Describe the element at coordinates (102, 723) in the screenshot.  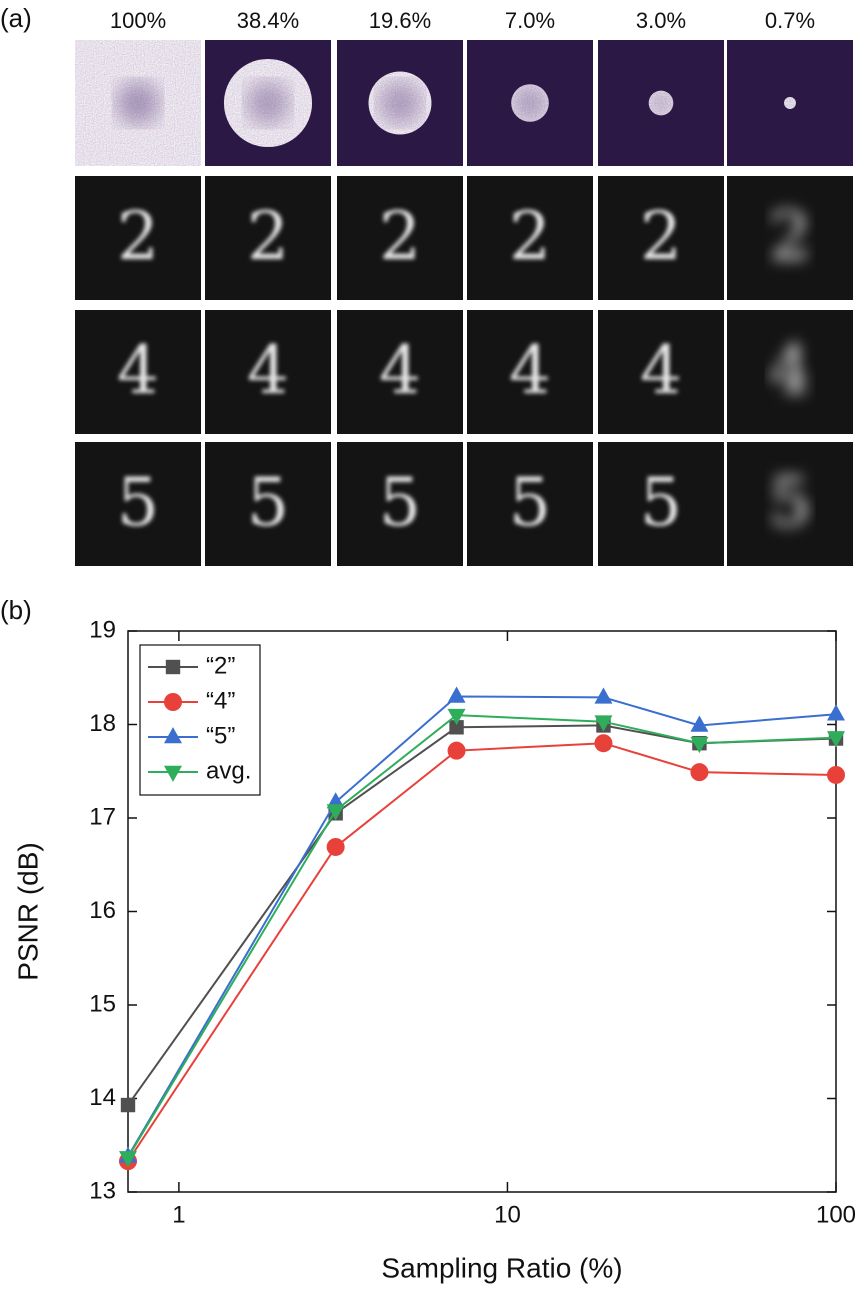
I see `y-tick-label: 18` at that location.